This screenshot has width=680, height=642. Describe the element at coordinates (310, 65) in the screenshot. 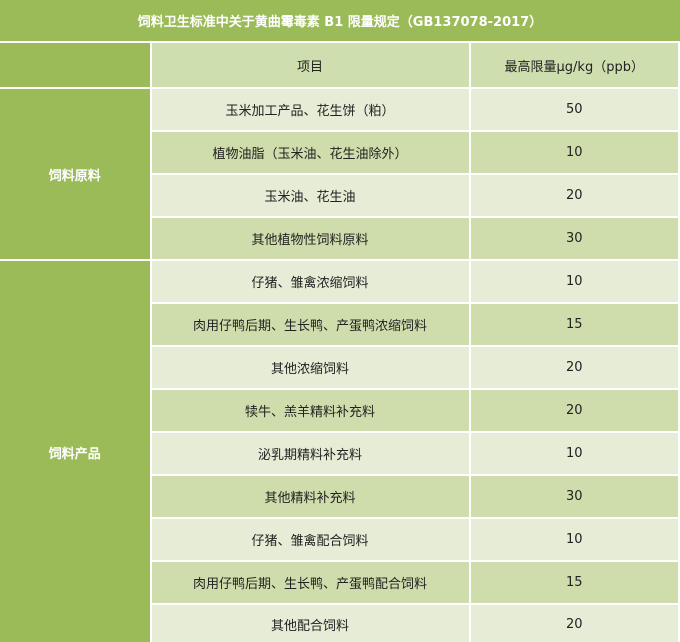

I see `header-item: 项目` at that location.